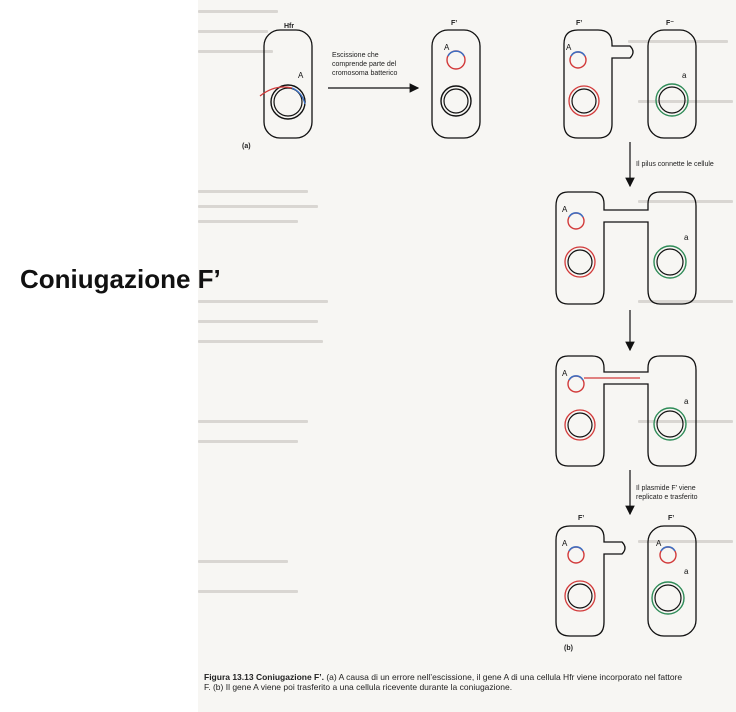 The height and width of the screenshot is (712, 736). What do you see at coordinates (364, 64) in the screenshot?
I see `arrow-text-2: comprende parte del` at bounding box center [364, 64].